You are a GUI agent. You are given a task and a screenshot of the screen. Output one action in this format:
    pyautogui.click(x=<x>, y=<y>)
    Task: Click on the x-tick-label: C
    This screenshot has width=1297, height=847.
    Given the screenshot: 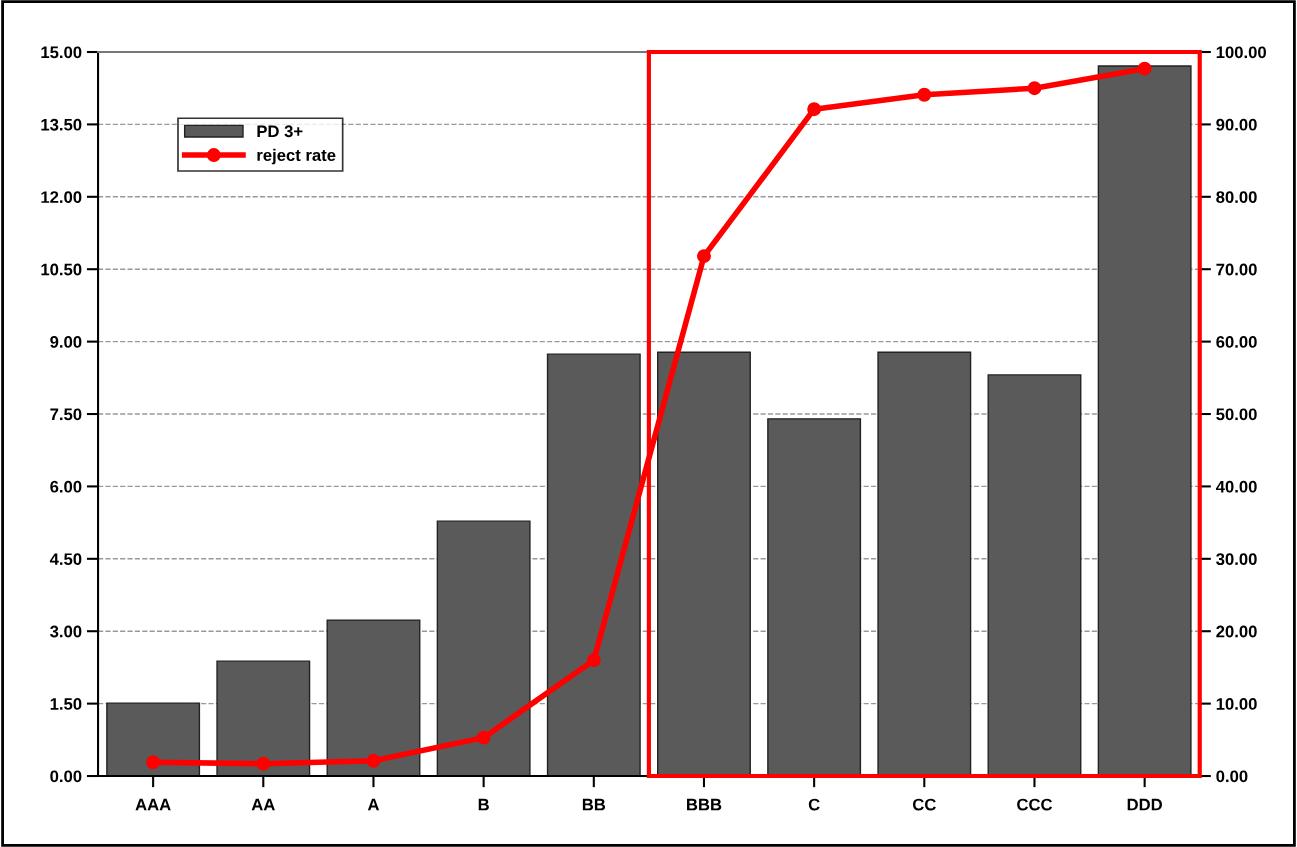 What is the action you would take?
    pyautogui.click(x=814, y=804)
    